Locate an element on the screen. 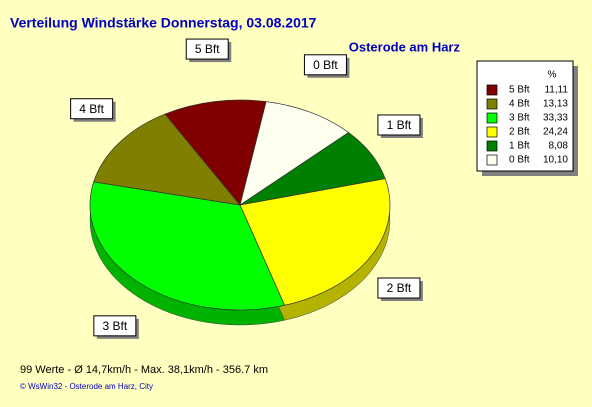  slice-label: 3 Bft is located at coordinates (114, 326).